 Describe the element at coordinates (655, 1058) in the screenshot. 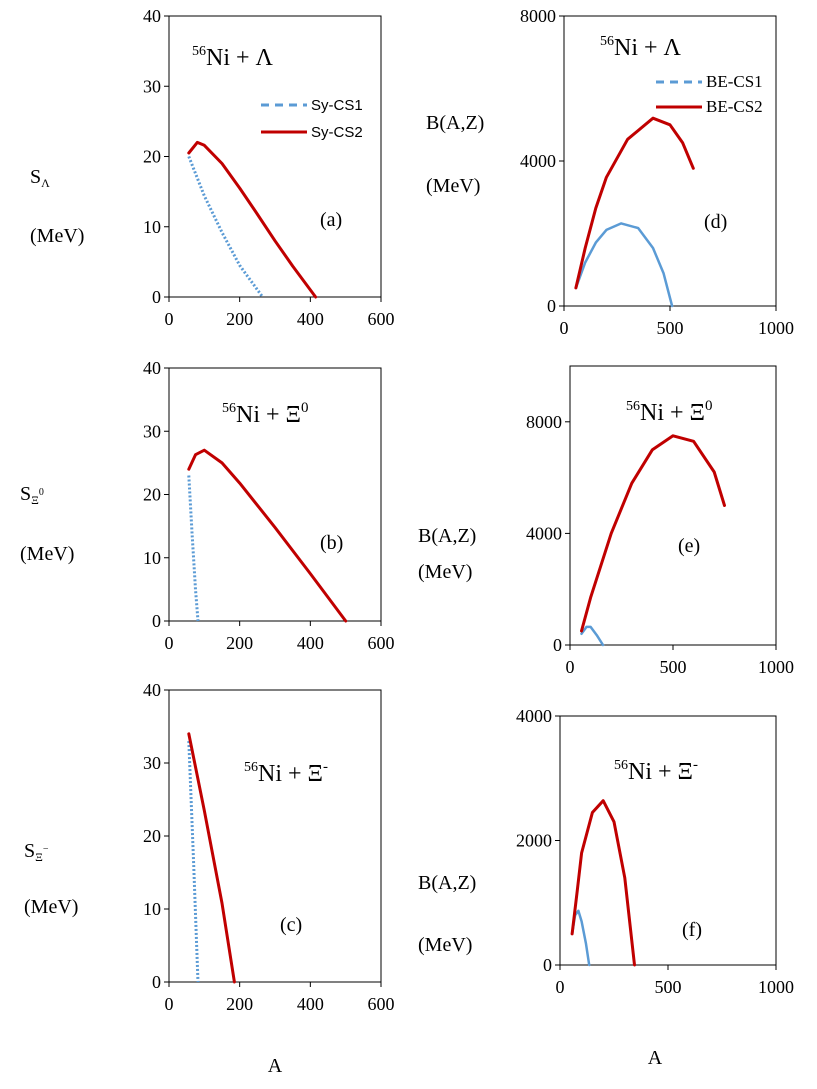

I see `x-axis-label-right: A` at that location.